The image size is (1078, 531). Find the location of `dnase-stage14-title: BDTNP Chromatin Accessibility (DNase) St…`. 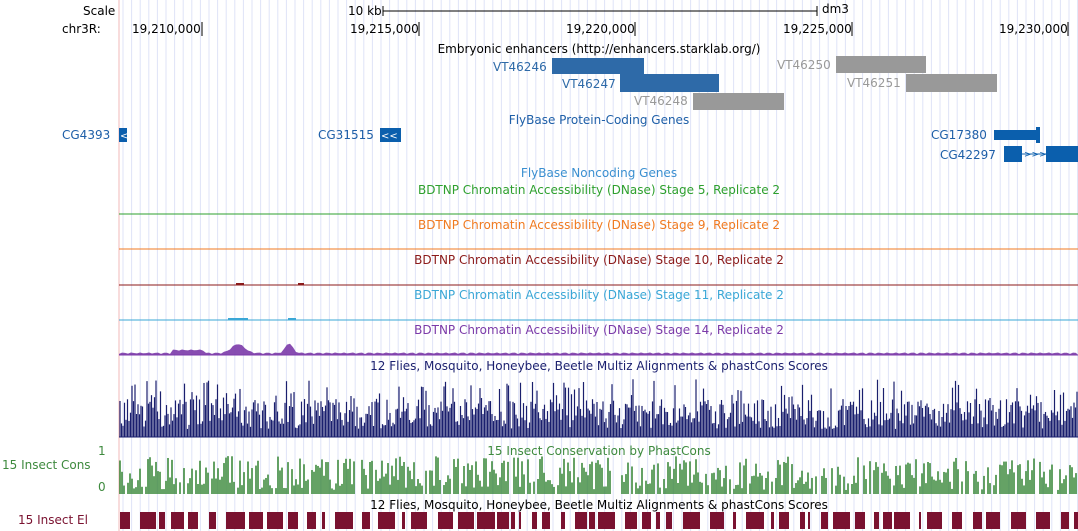

dnase-stage14-title: BDTNP Chromatin Accessibility (DNase) St… is located at coordinates (599, 330).